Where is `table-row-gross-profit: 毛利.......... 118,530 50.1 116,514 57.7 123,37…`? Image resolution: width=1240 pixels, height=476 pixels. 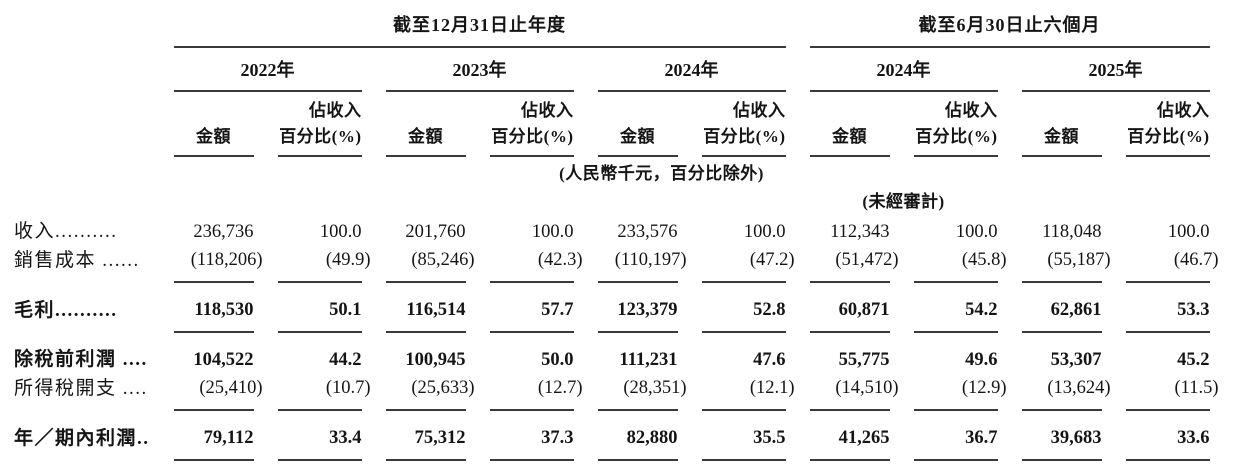
table-row-gross-profit: 毛利.......... 118,530 50.1 116,514 57.7 123,37… is located at coordinates (612, 308).